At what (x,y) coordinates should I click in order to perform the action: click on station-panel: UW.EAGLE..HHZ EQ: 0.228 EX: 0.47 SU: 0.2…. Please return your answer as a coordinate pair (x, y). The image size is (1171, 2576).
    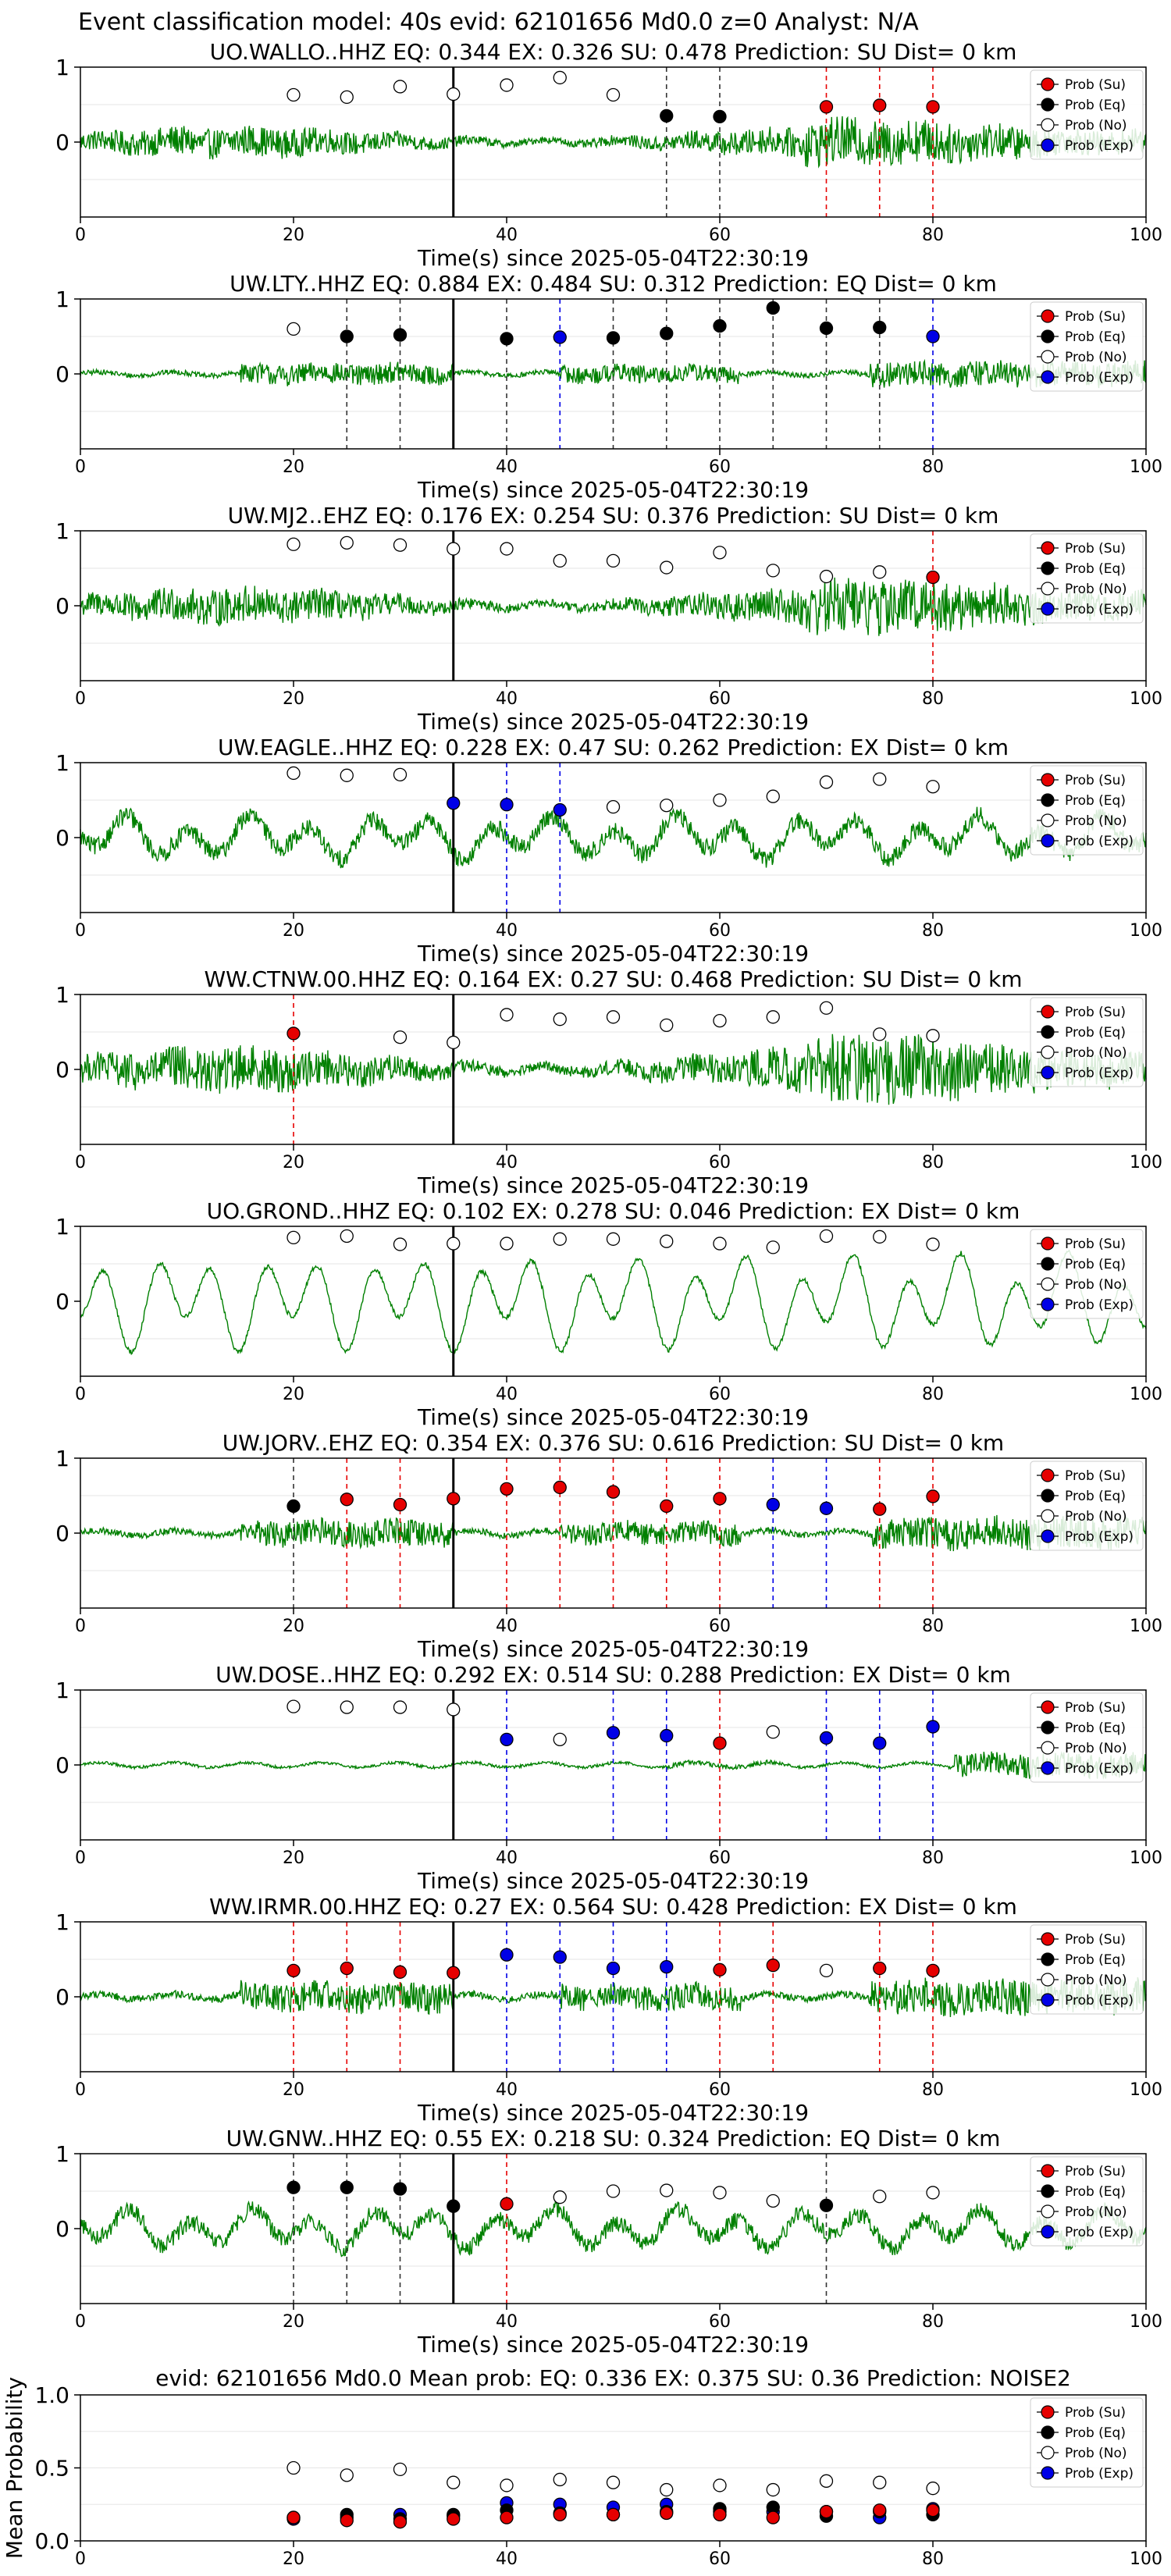
    Looking at the image, I should click on (608, 850).